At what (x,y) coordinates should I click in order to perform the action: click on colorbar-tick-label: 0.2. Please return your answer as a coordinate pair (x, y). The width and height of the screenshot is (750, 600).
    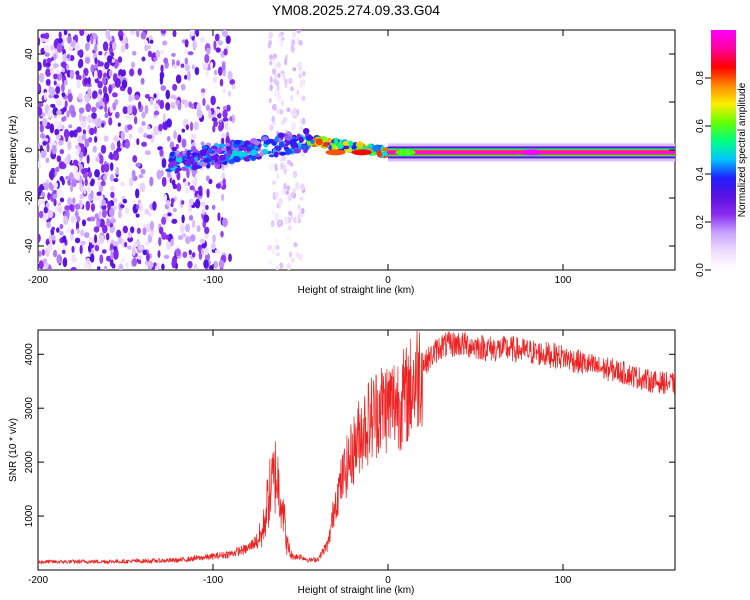
    Looking at the image, I should click on (700, 222).